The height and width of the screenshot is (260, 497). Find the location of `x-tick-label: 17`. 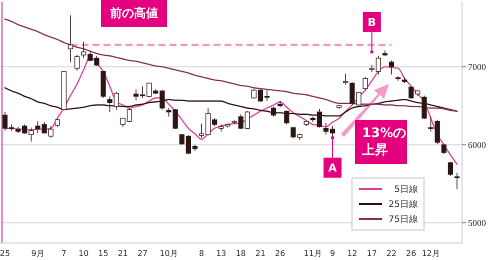

x-tick-label: 17 is located at coordinates (371, 253).